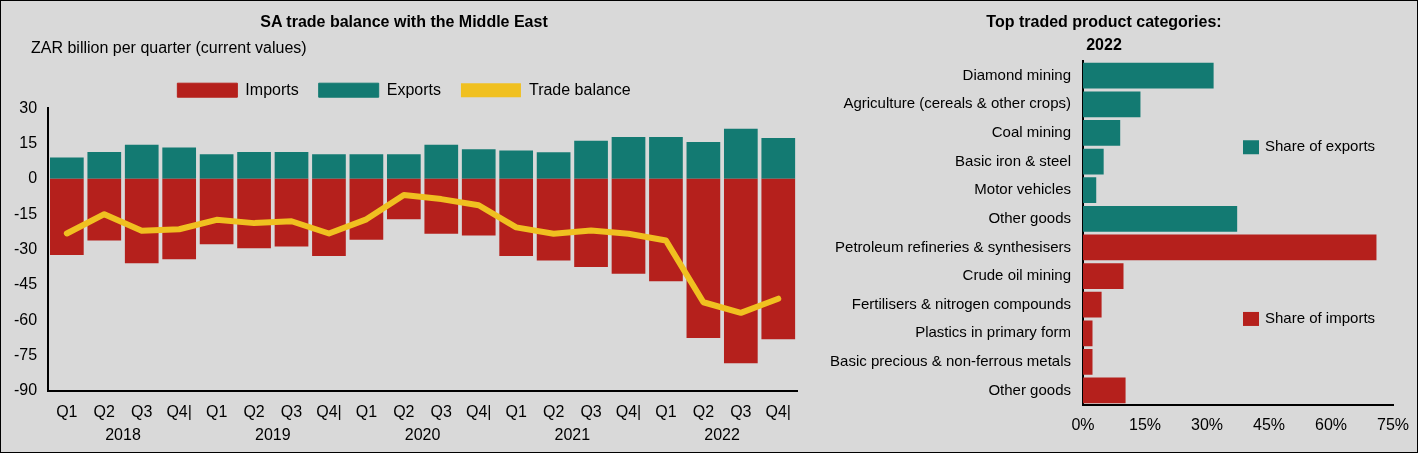 The height and width of the screenshot is (453, 1418). I want to click on legend-label: Imports, so click(272, 89).